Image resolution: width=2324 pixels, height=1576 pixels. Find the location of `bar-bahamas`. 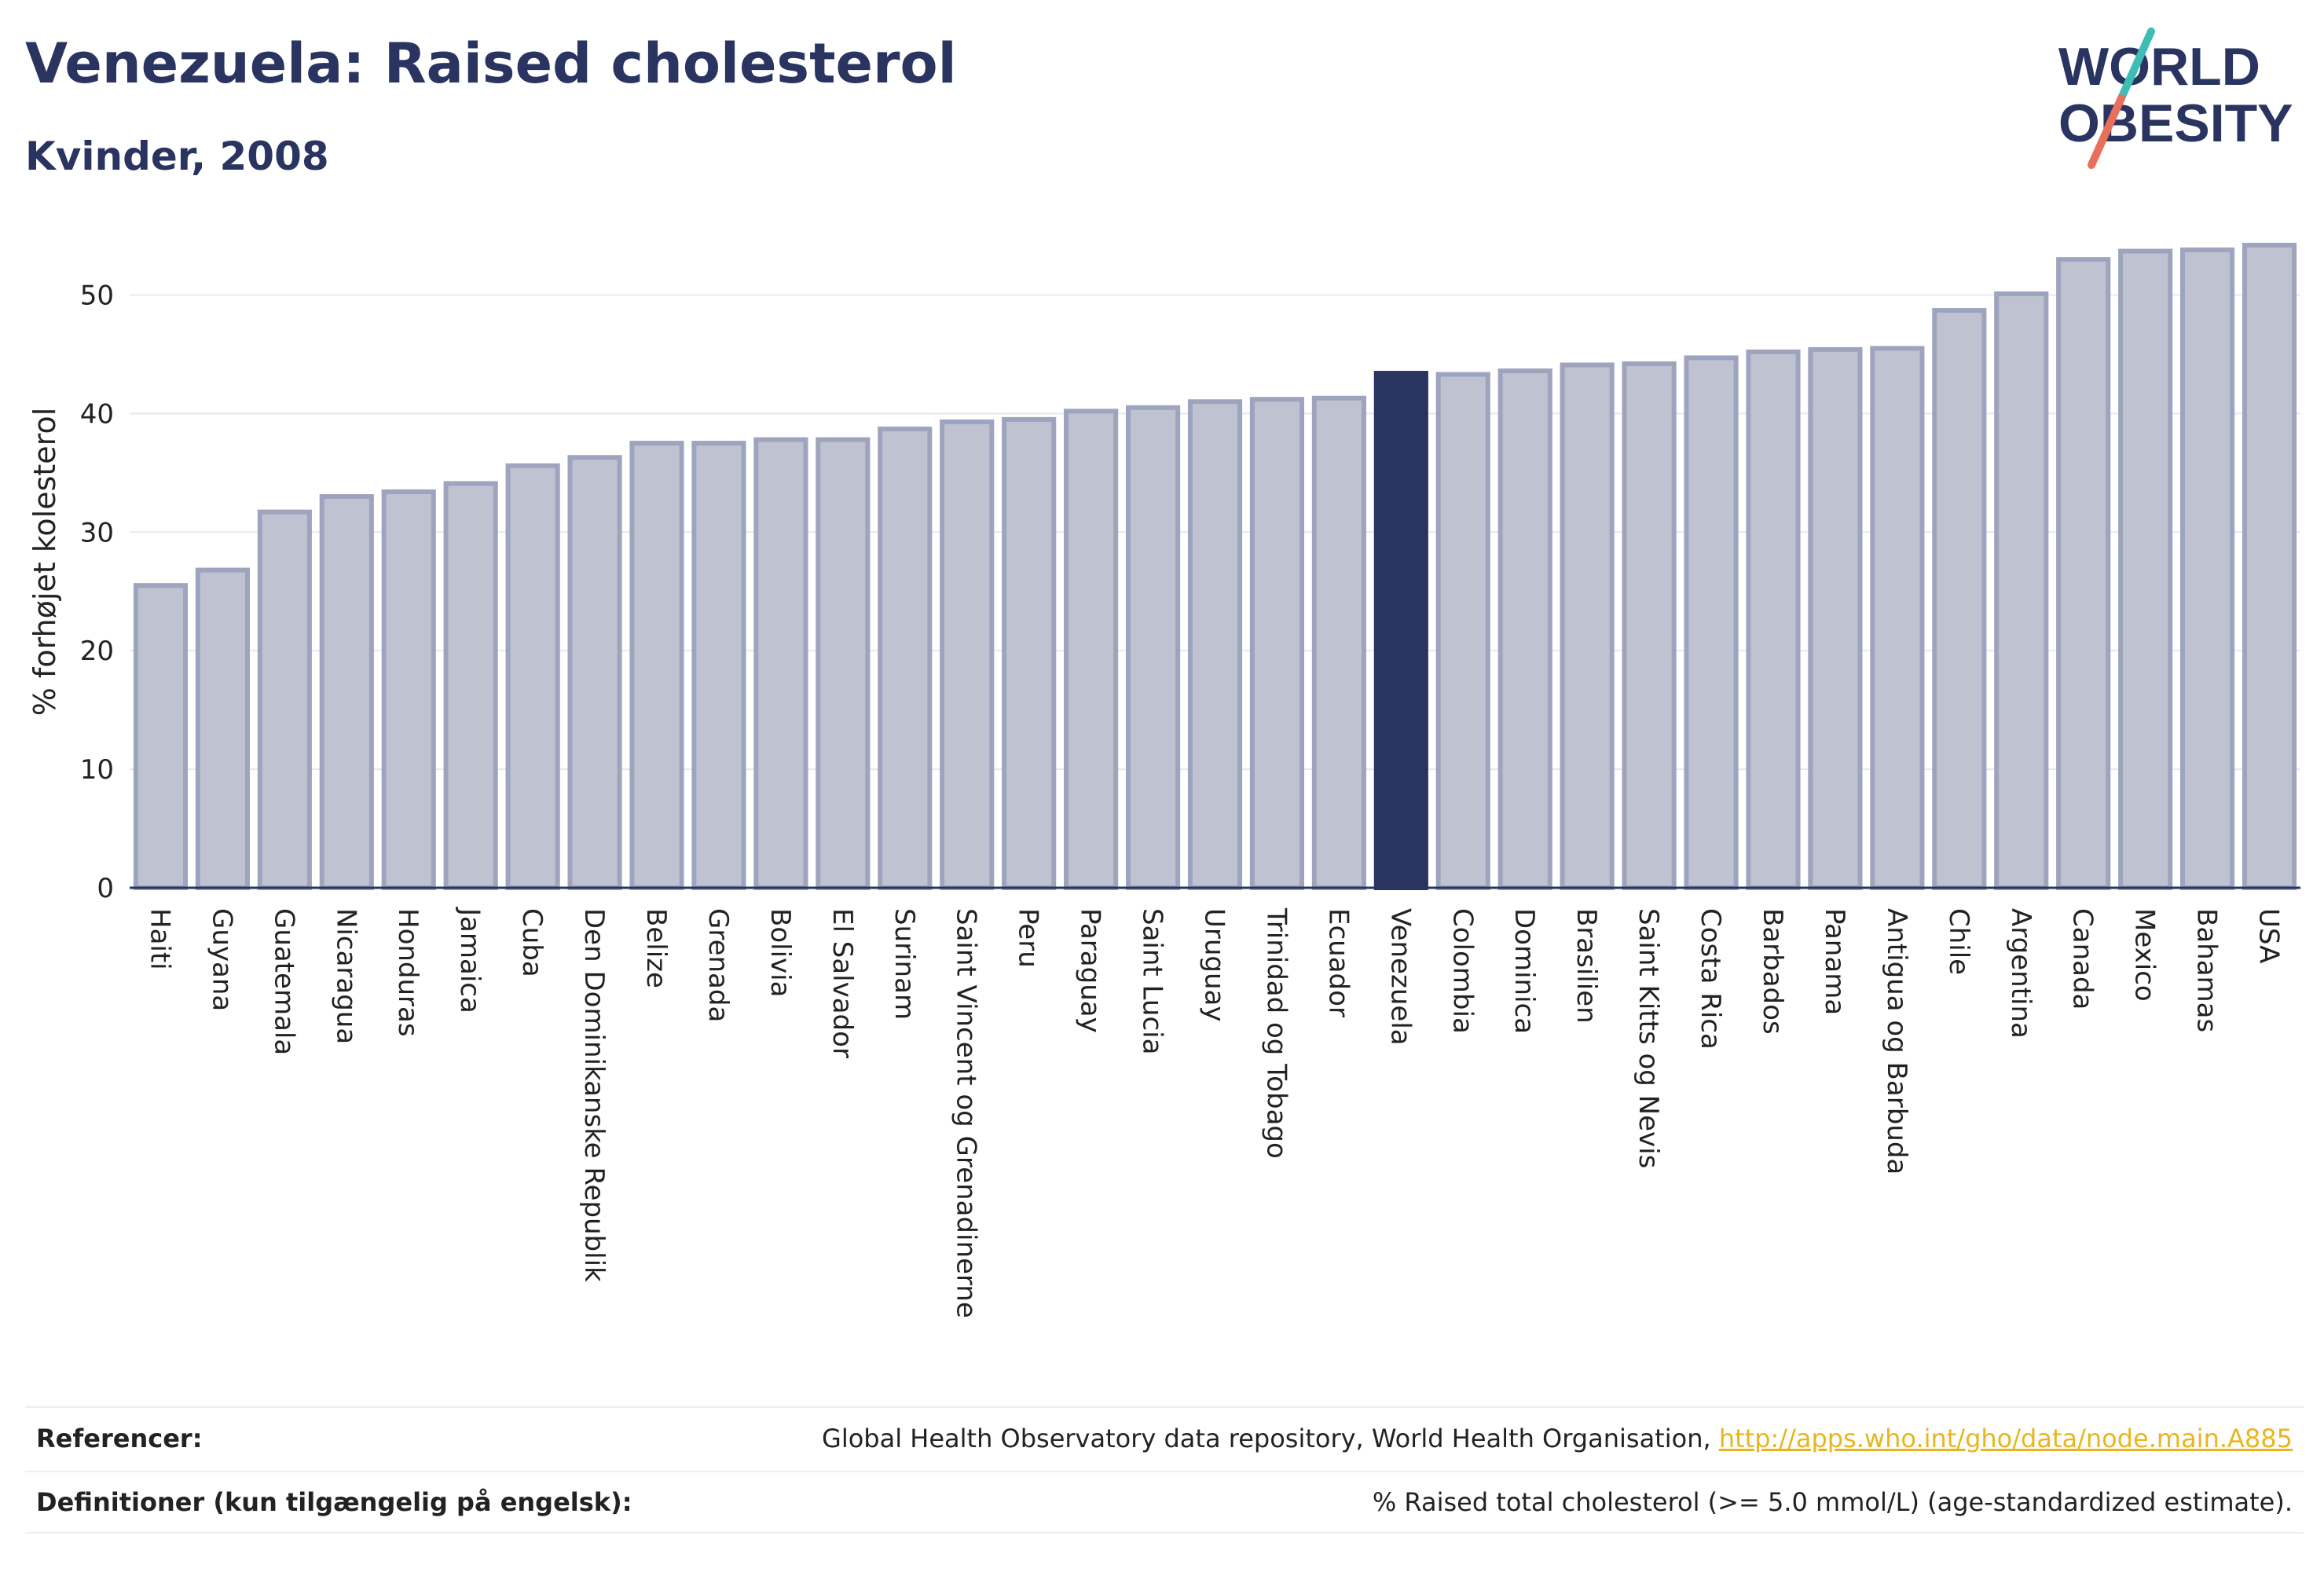

bar-bahamas is located at coordinates (2207, 569).